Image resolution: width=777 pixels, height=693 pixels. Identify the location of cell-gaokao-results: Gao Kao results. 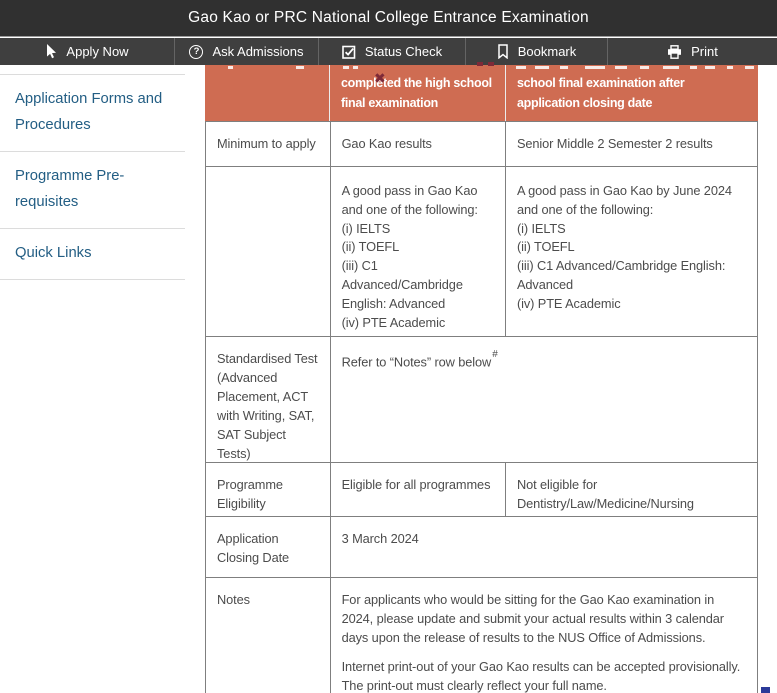
(418, 144).